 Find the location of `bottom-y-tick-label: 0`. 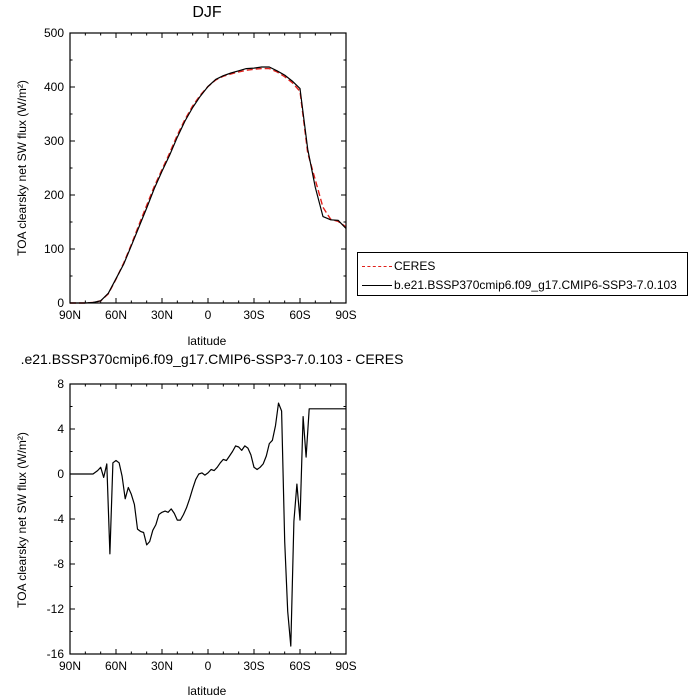

bottom-y-tick-label: 0 is located at coordinates (60, 474).